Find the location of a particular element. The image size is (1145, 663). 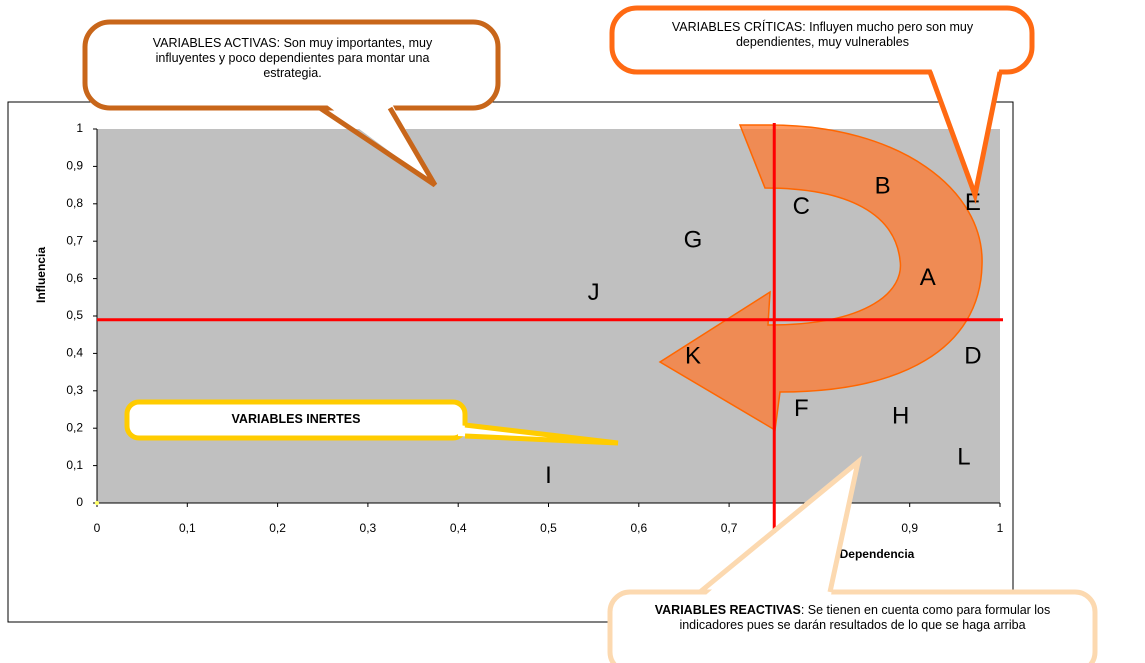

y-axis-label: Influencia is located at coordinates (41, 275).